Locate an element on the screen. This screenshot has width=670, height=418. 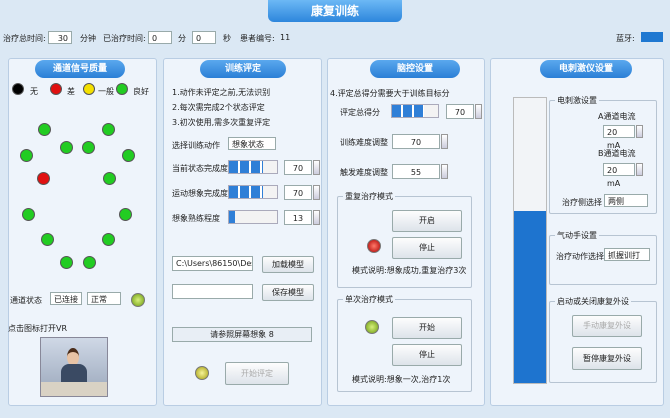
label: 分钟 is located at coordinates (88, 38).